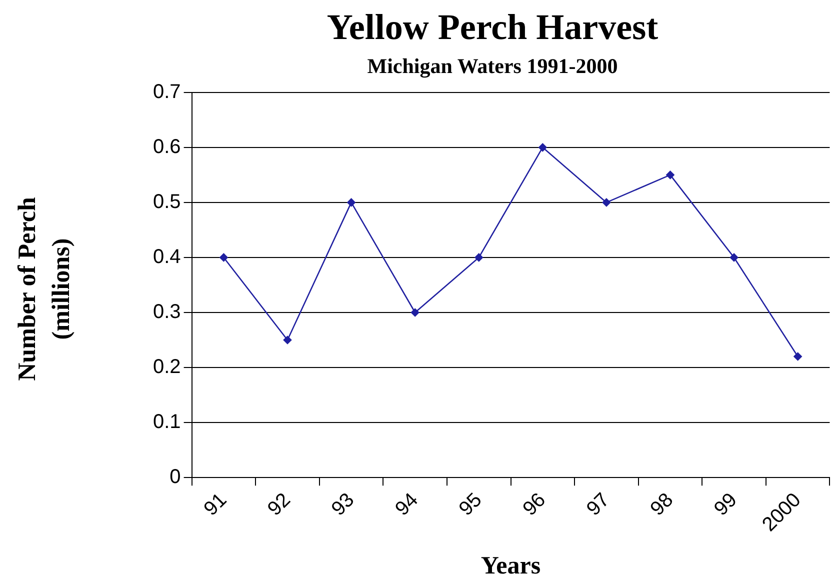 This screenshot has height=586, width=835. Describe the element at coordinates (166, 367) in the screenshot. I see `y-tick-label: 0.2` at that location.